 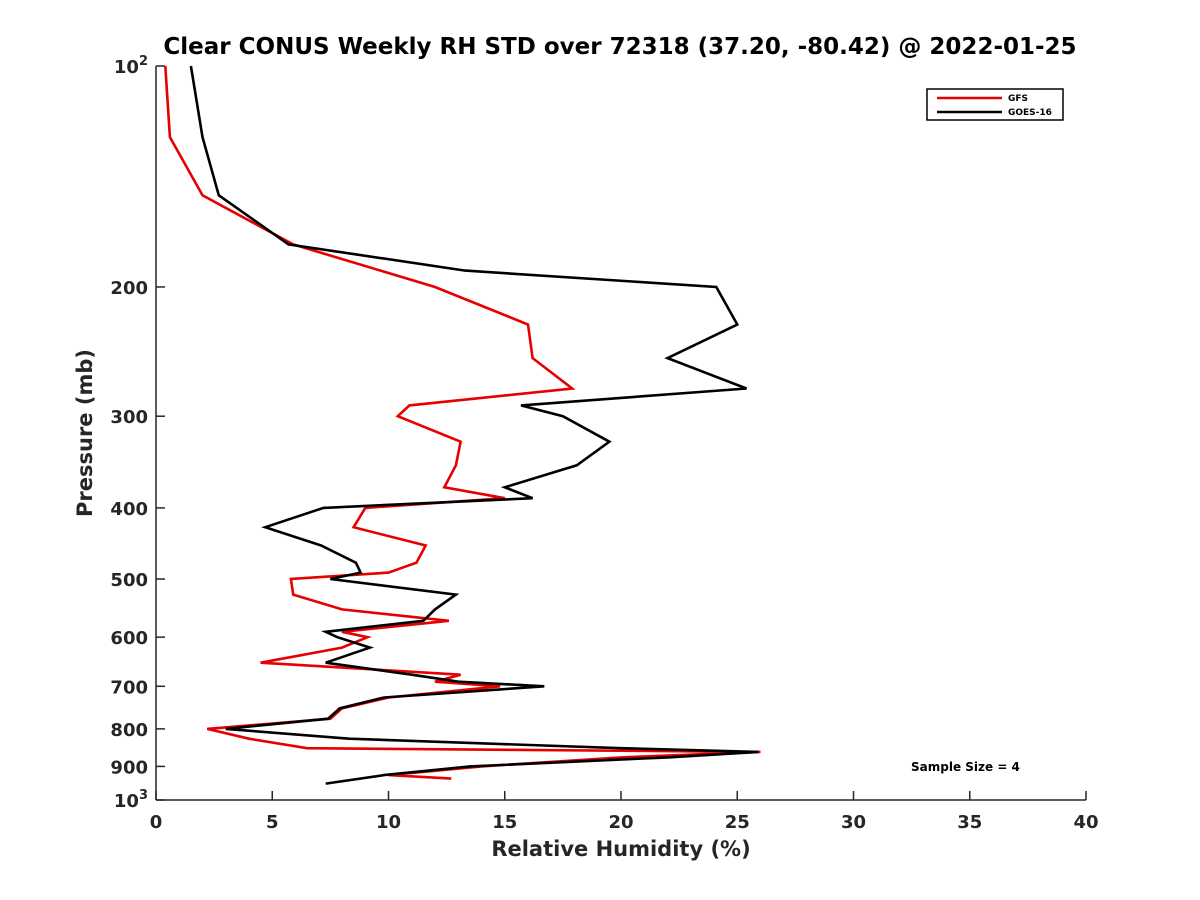 What do you see at coordinates (156, 822) in the screenshot?
I see `x-tick-label: 0` at bounding box center [156, 822].